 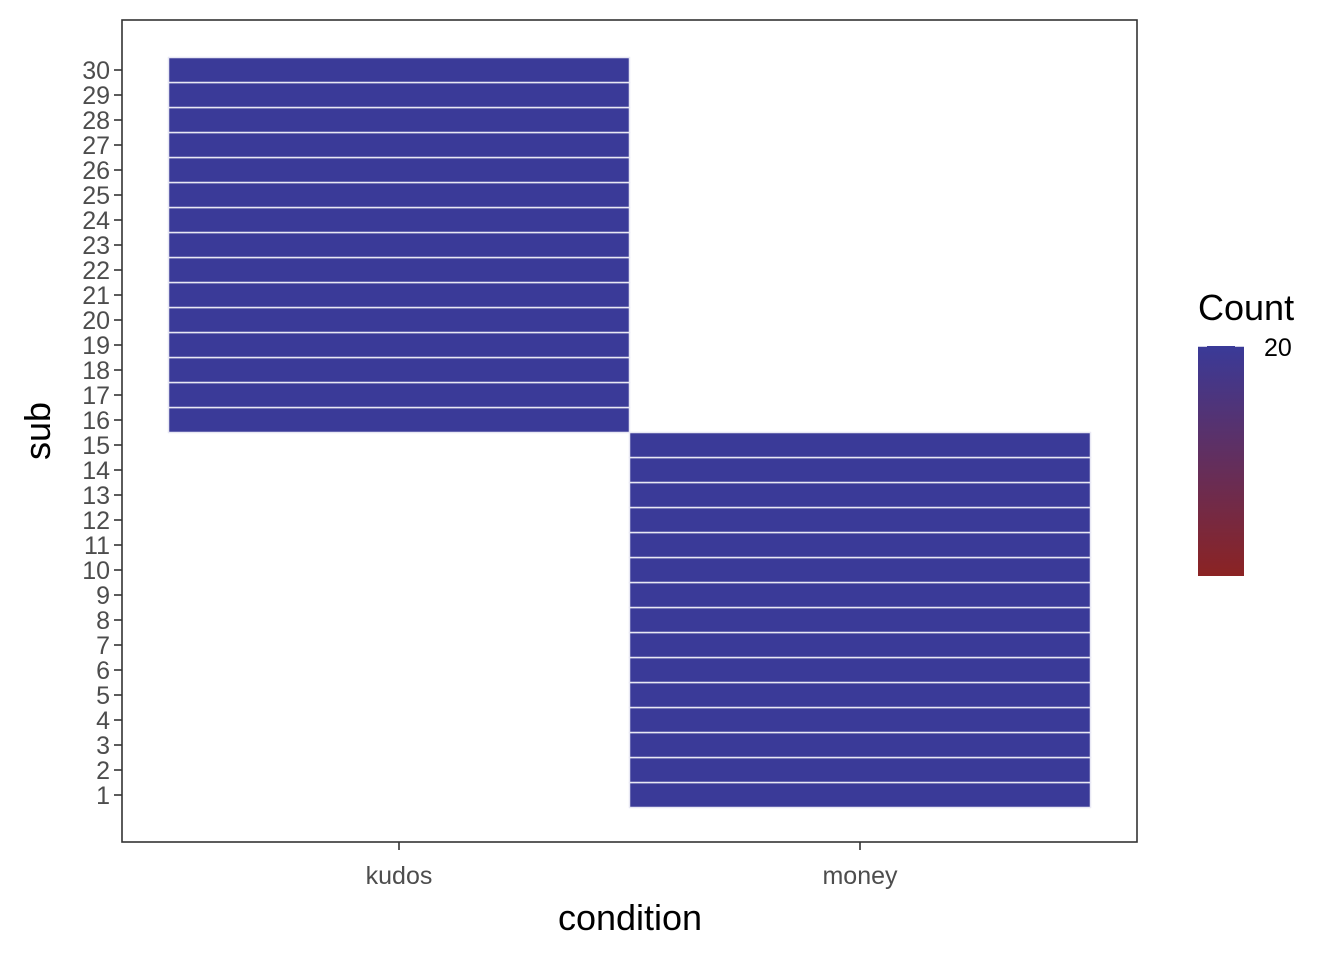 What do you see at coordinates (1246, 307) in the screenshot?
I see `legend-title: Count` at bounding box center [1246, 307].